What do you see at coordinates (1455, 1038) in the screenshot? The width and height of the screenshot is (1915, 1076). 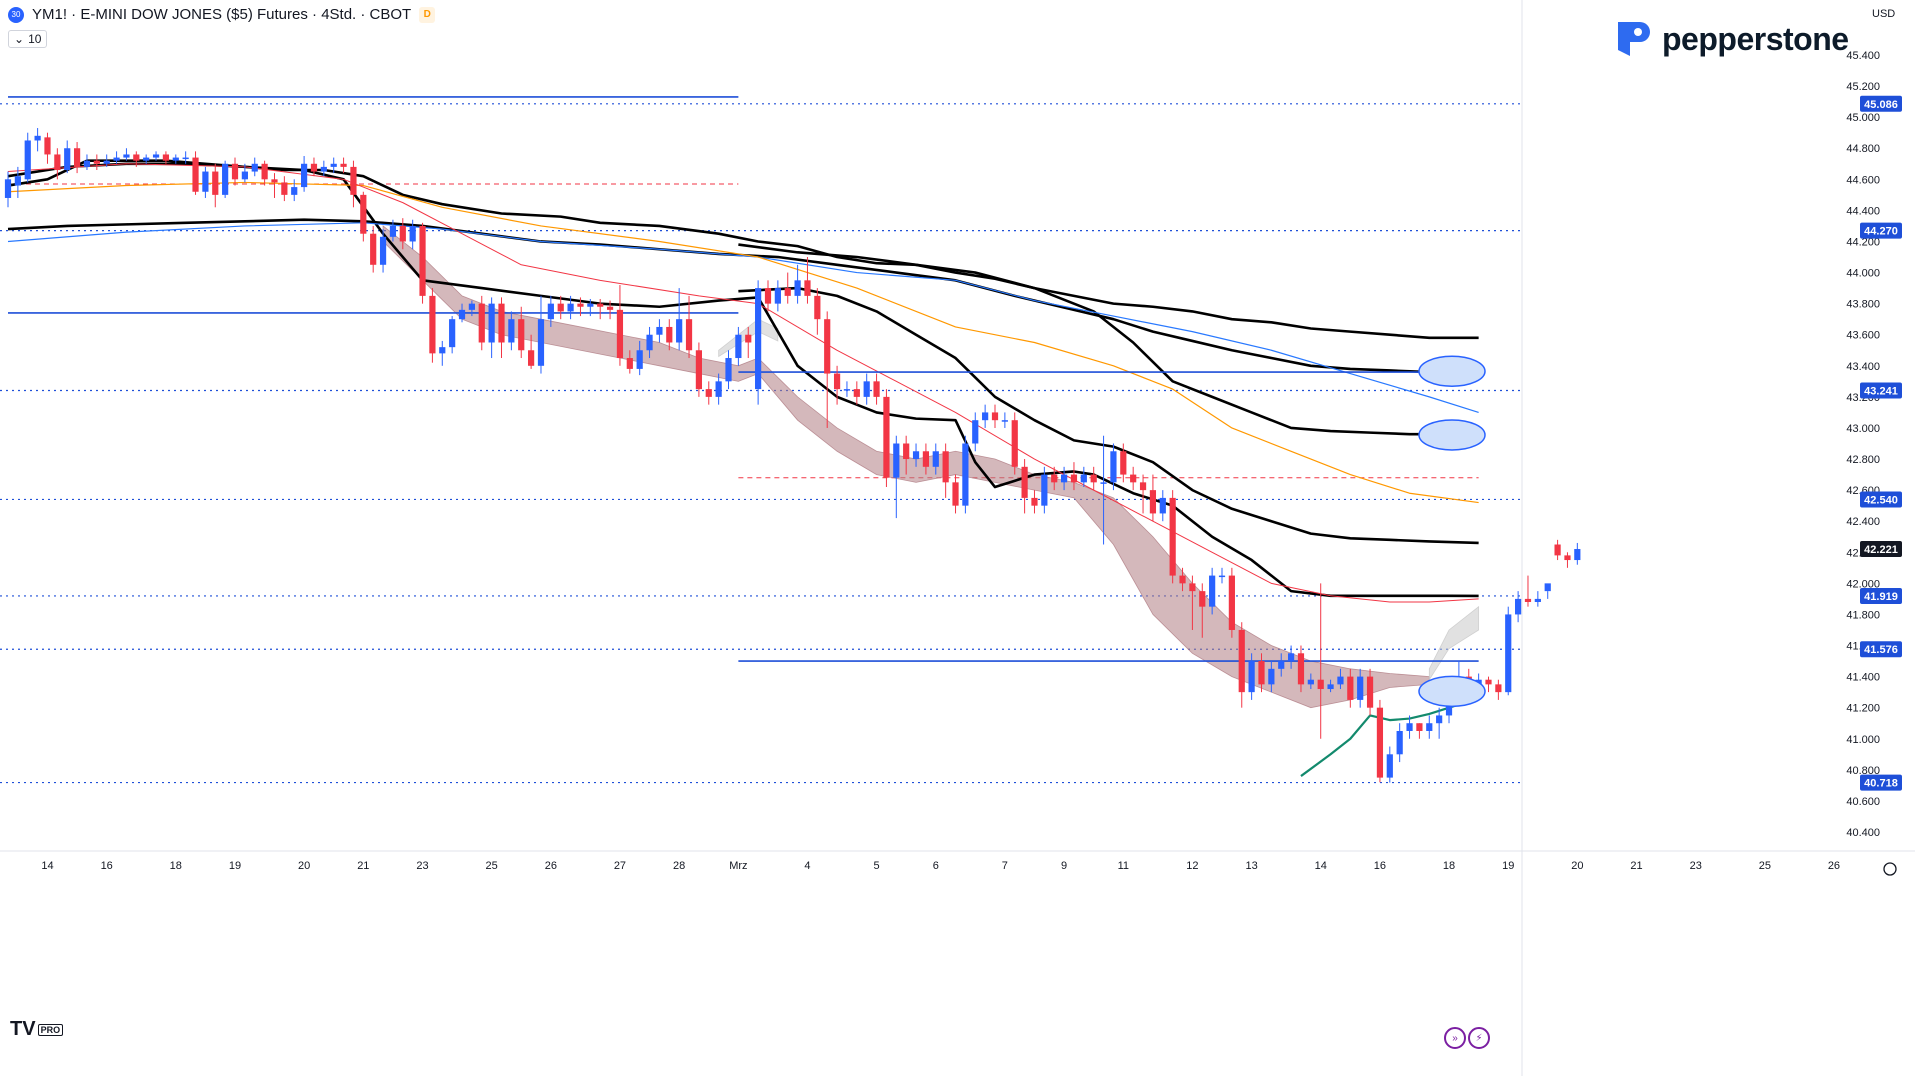 I see `replay-icon: »` at bounding box center [1455, 1038].